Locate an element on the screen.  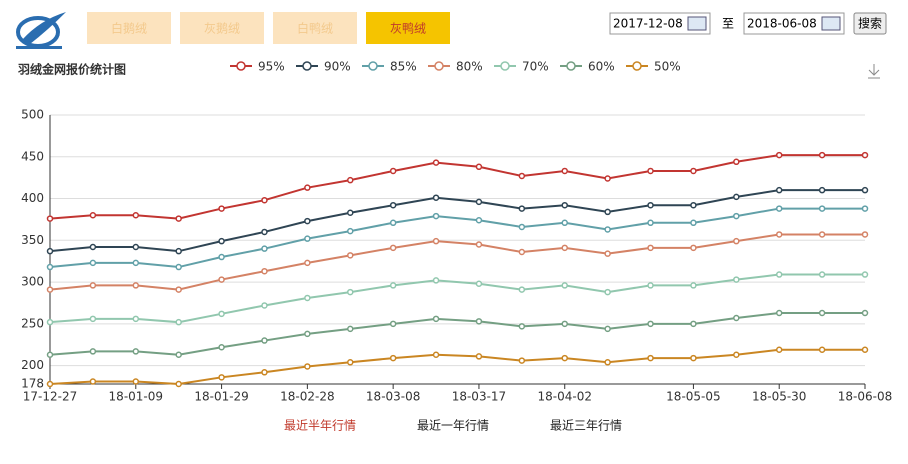
legend-label: 70% is located at coordinates (535, 67).